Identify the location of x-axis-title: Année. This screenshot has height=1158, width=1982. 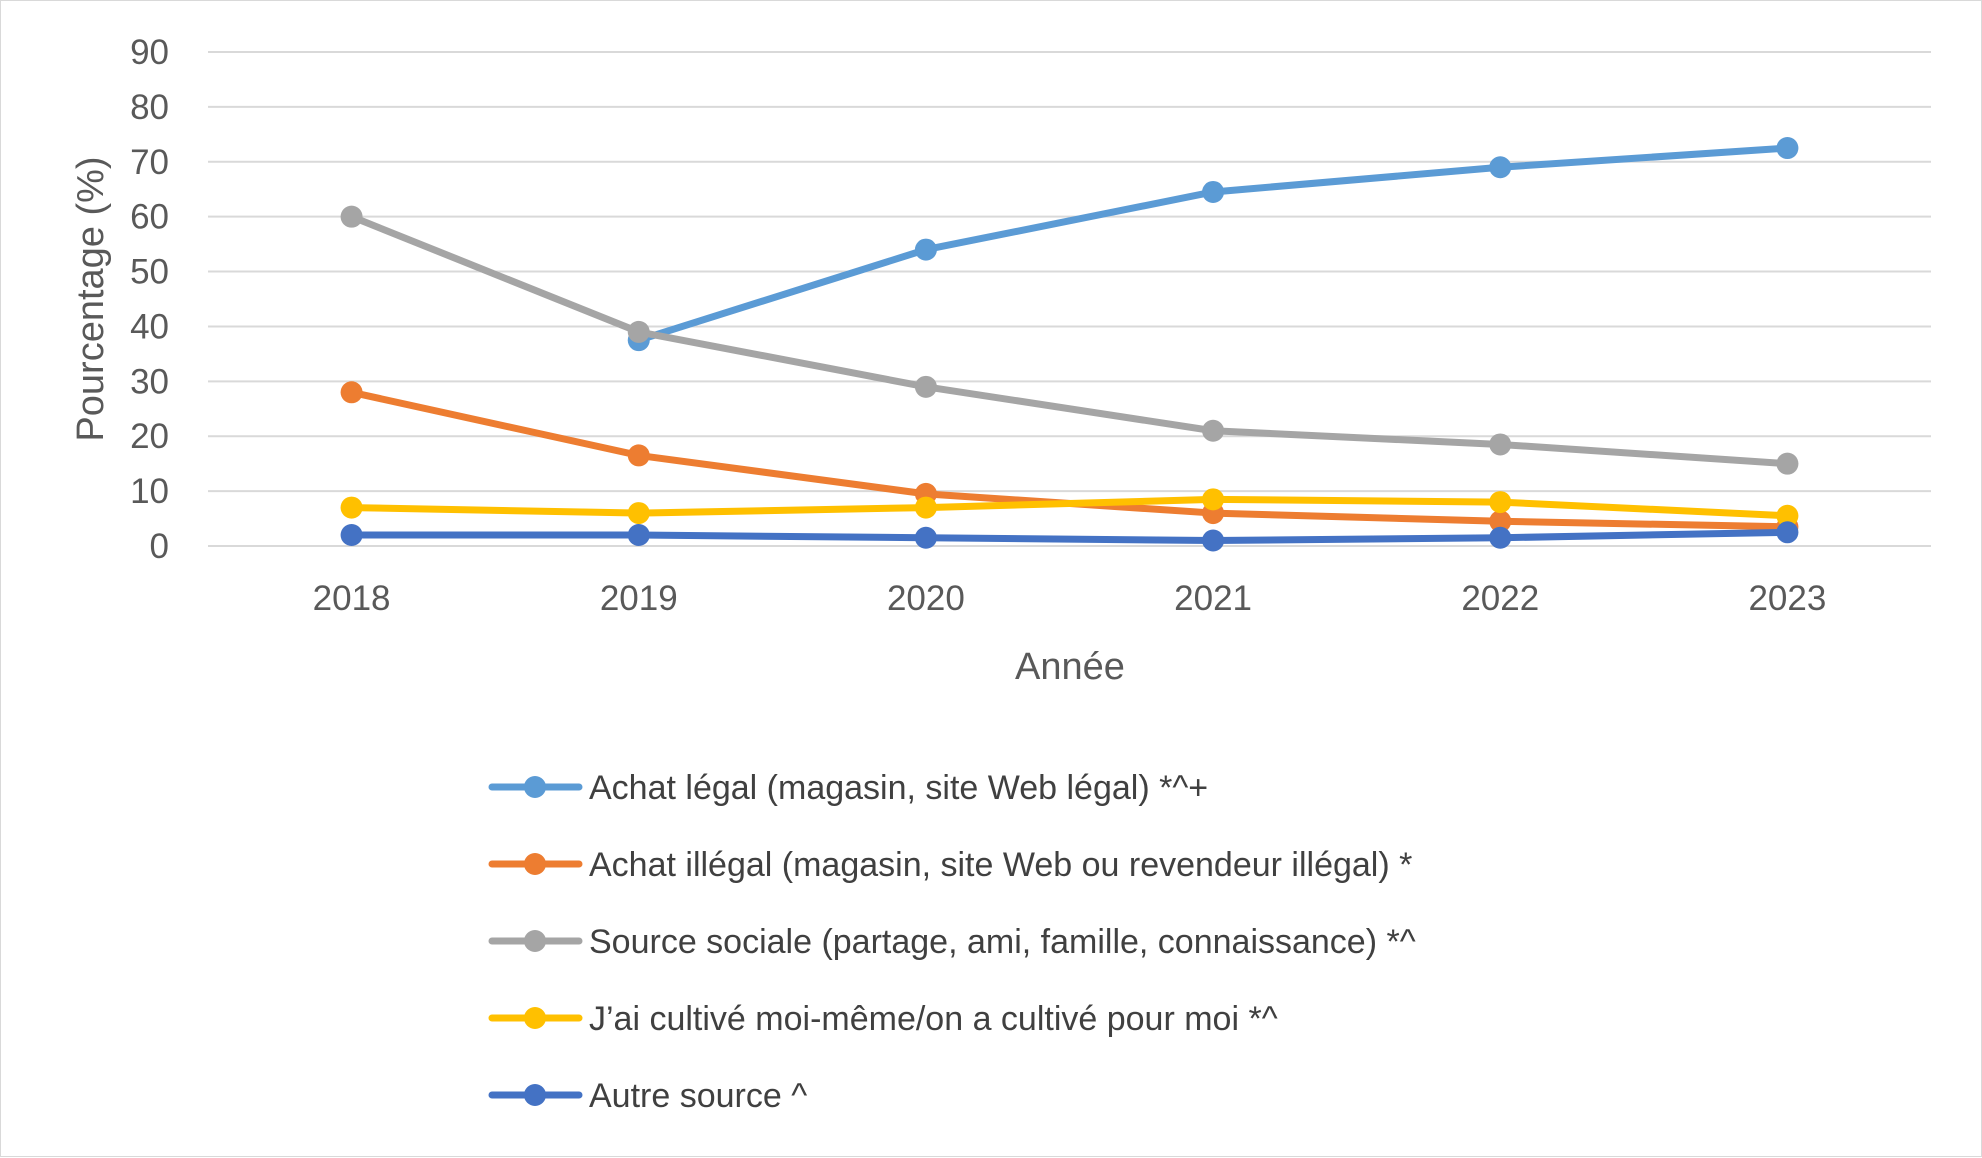
(1070, 667).